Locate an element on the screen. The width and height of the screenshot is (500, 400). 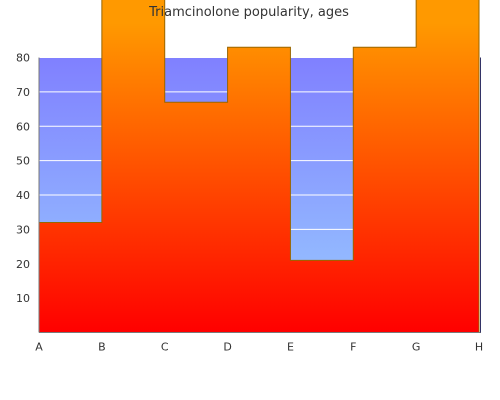
x-tick-label-C: C is located at coordinates (165, 347).